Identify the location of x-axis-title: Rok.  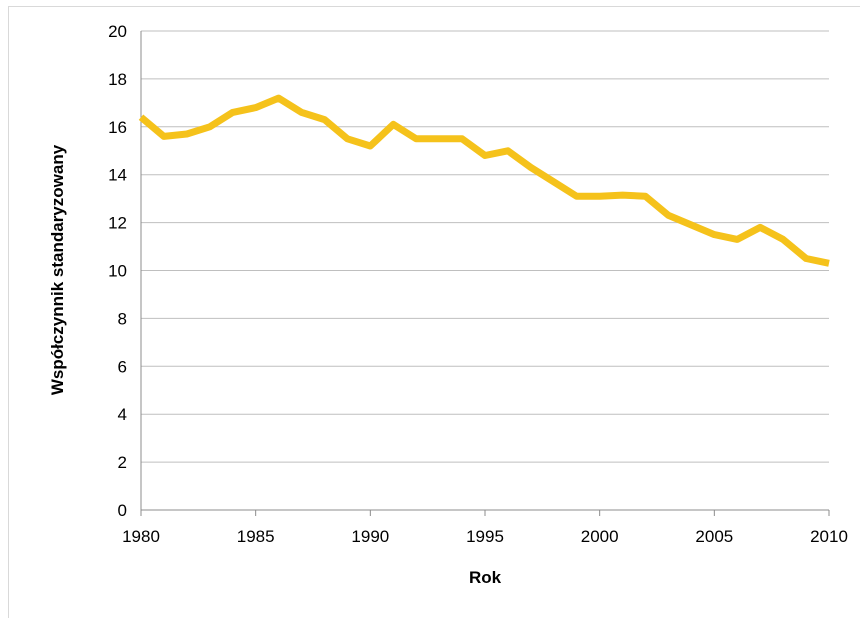
(485, 577).